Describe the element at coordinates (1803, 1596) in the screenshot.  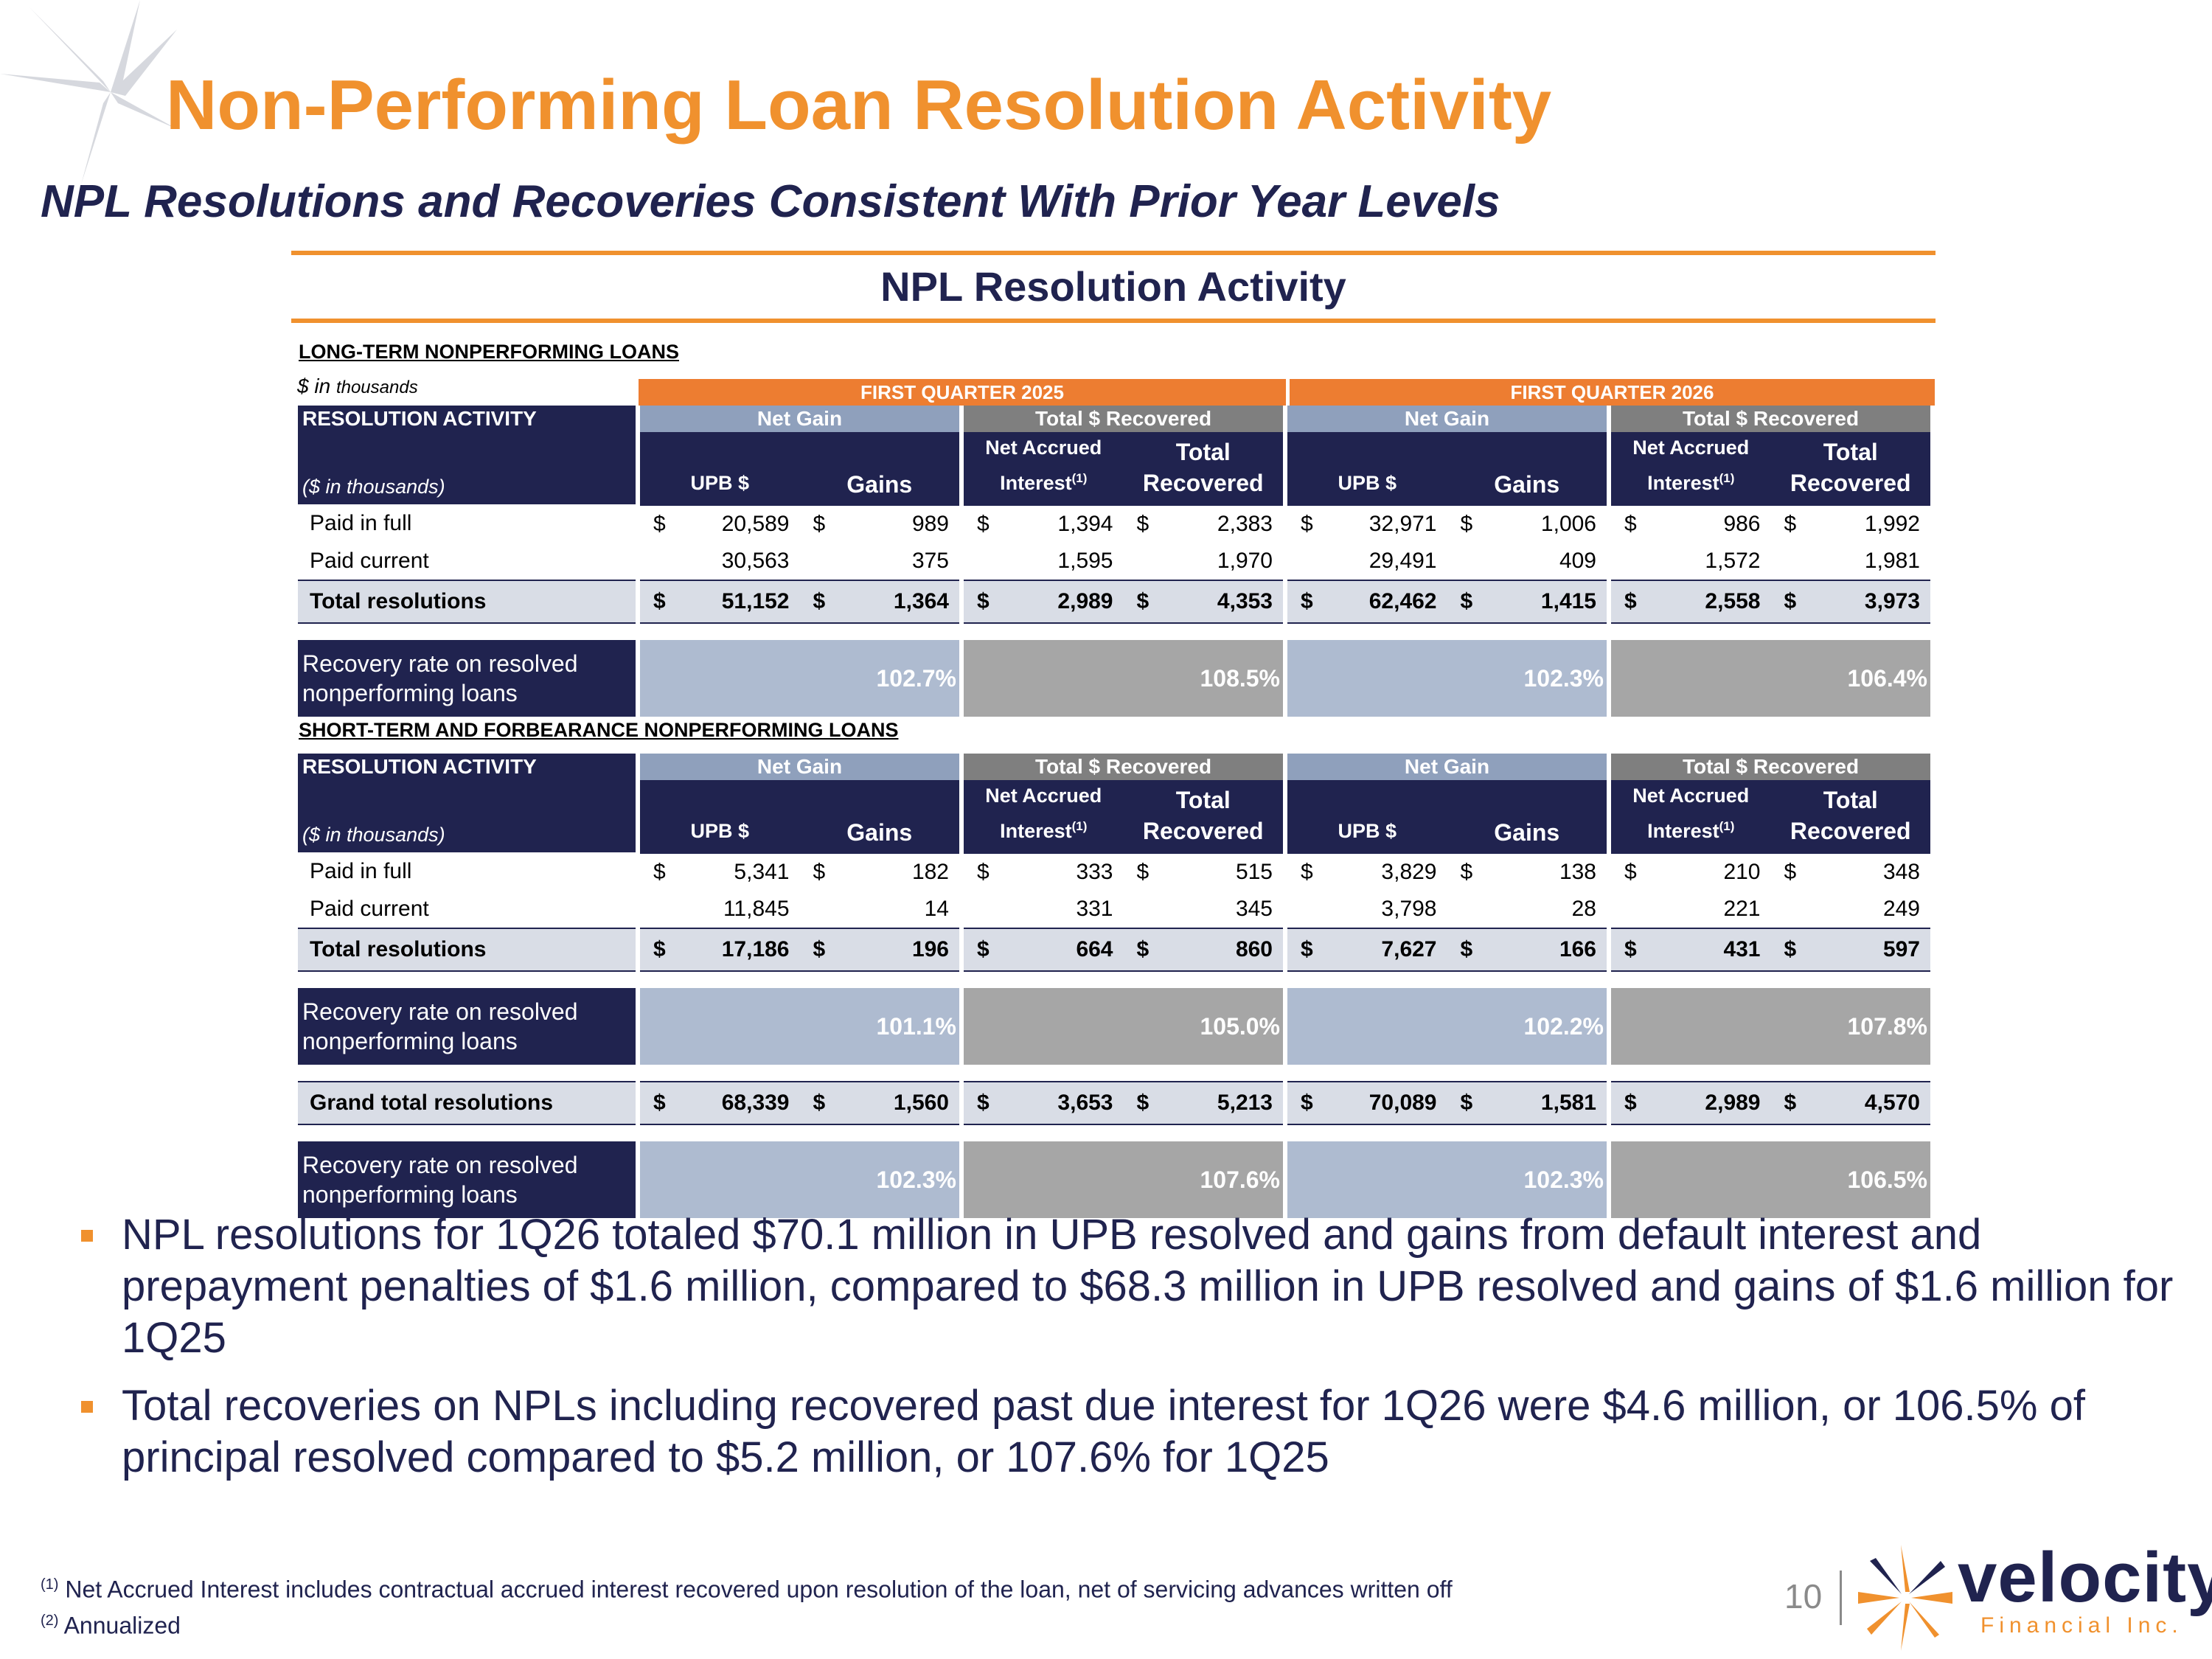
I see `page-number: 10` at that location.